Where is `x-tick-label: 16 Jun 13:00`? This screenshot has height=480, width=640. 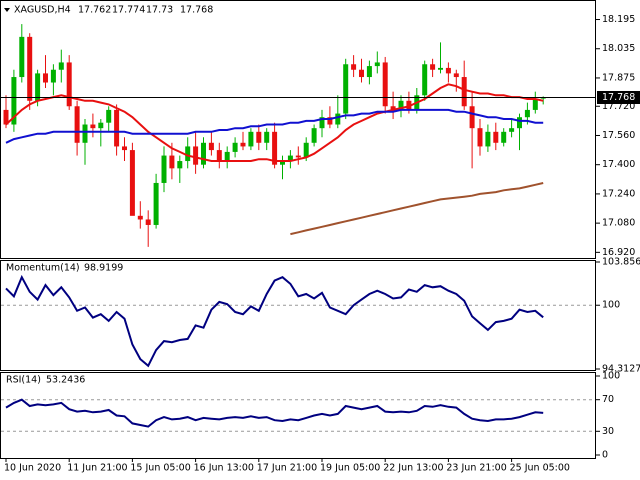
x-tick-label: 16 Jun 13:00 is located at coordinates (224, 468).